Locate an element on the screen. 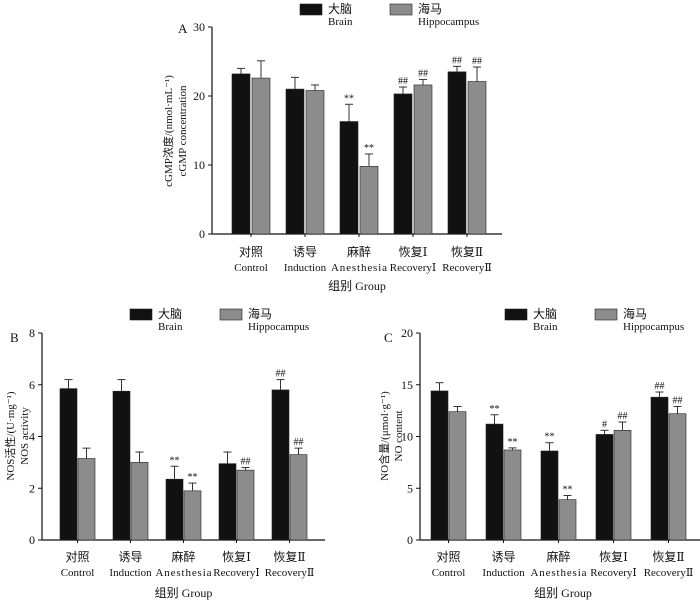 The height and width of the screenshot is (600, 700). significance-mark: # is located at coordinates (604, 424).